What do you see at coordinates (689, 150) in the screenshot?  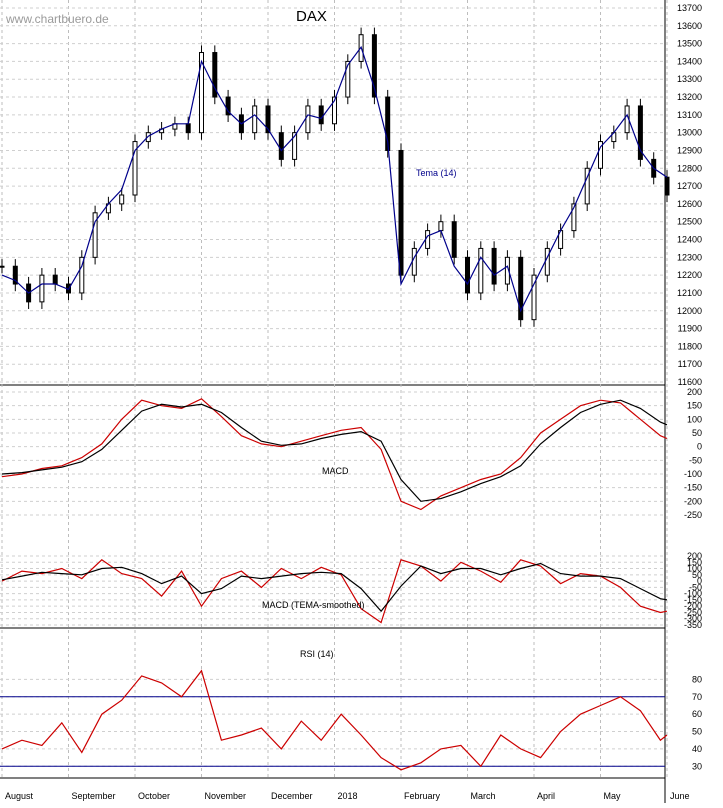 I see `y-tick-label: 12900` at bounding box center [689, 150].